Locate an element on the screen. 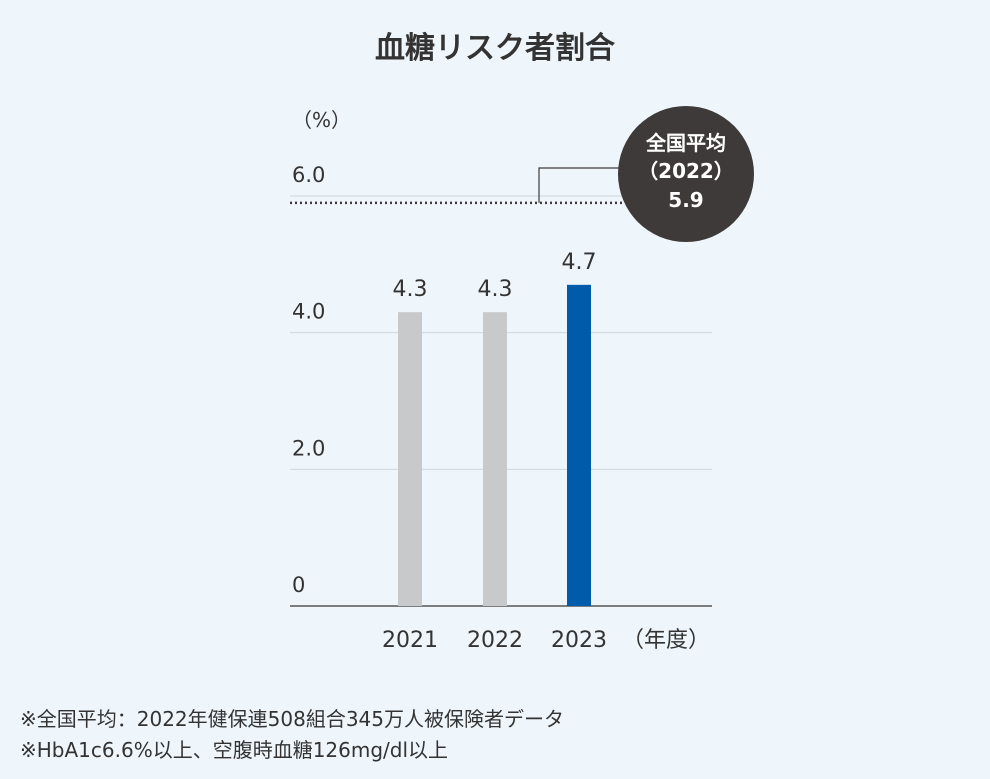  footnote-national-average: ※全国平均：2022年健保連508組合345万人被保険者データ is located at coordinates (292, 719).